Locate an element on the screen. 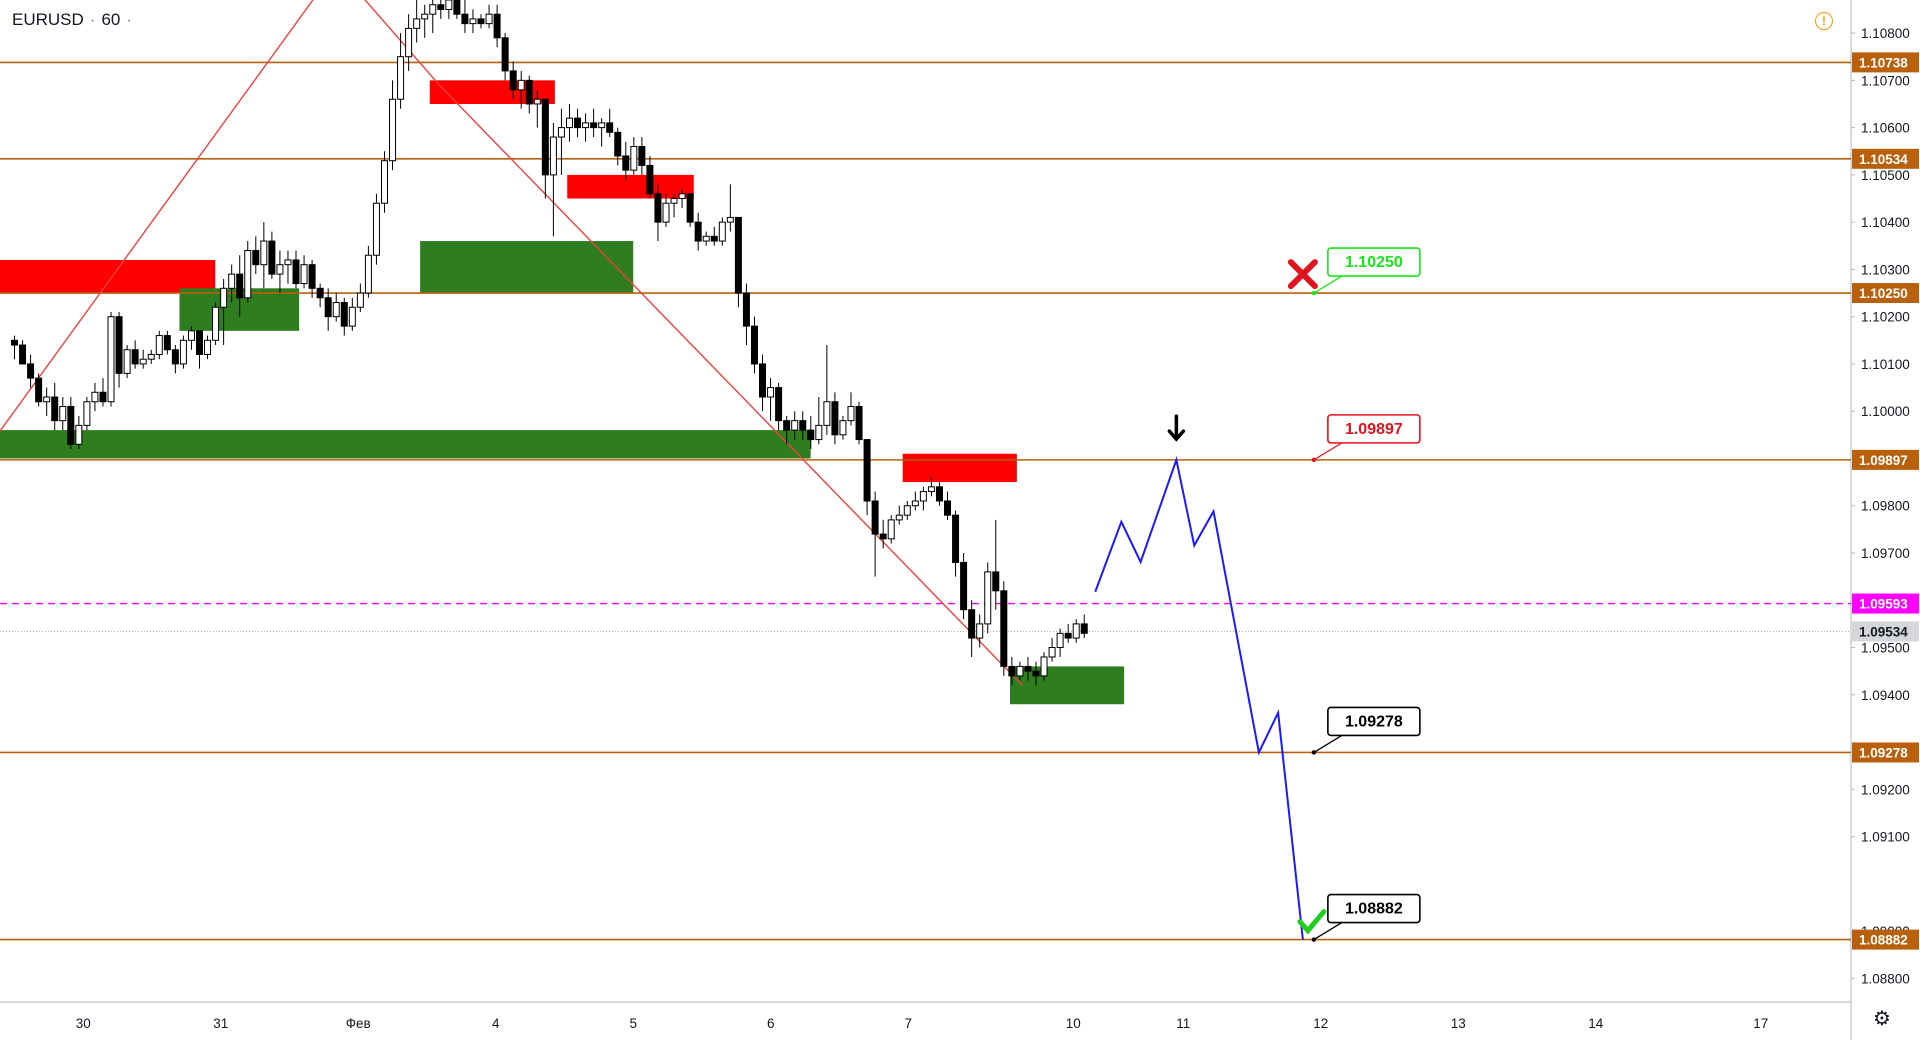 The image size is (1920, 1040). cross-icon is located at coordinates (1302, 274).